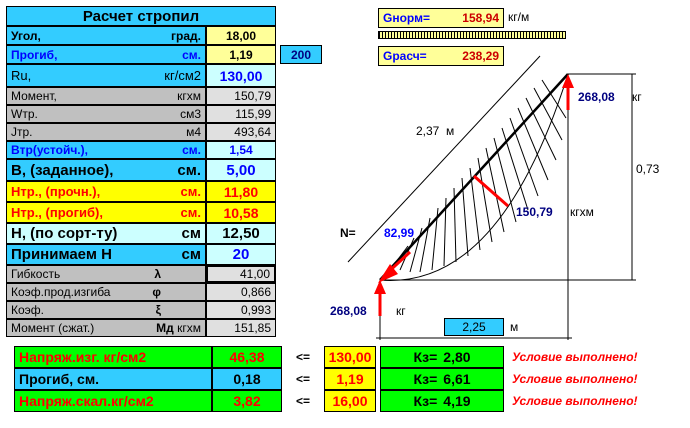 This screenshot has height=428, width=690. Describe the element at coordinates (36, 274) in the screenshot. I see `row-slenderness-label: Гибкость` at that location.